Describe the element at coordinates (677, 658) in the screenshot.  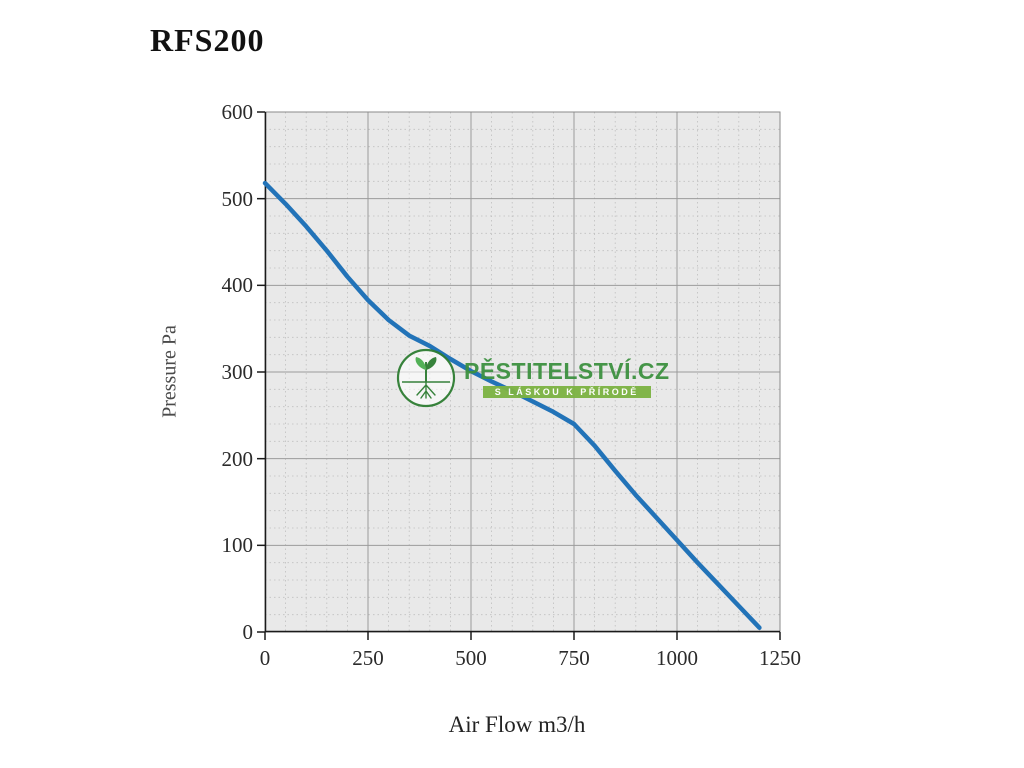
I see `x-tick-label: 1000` at that location.